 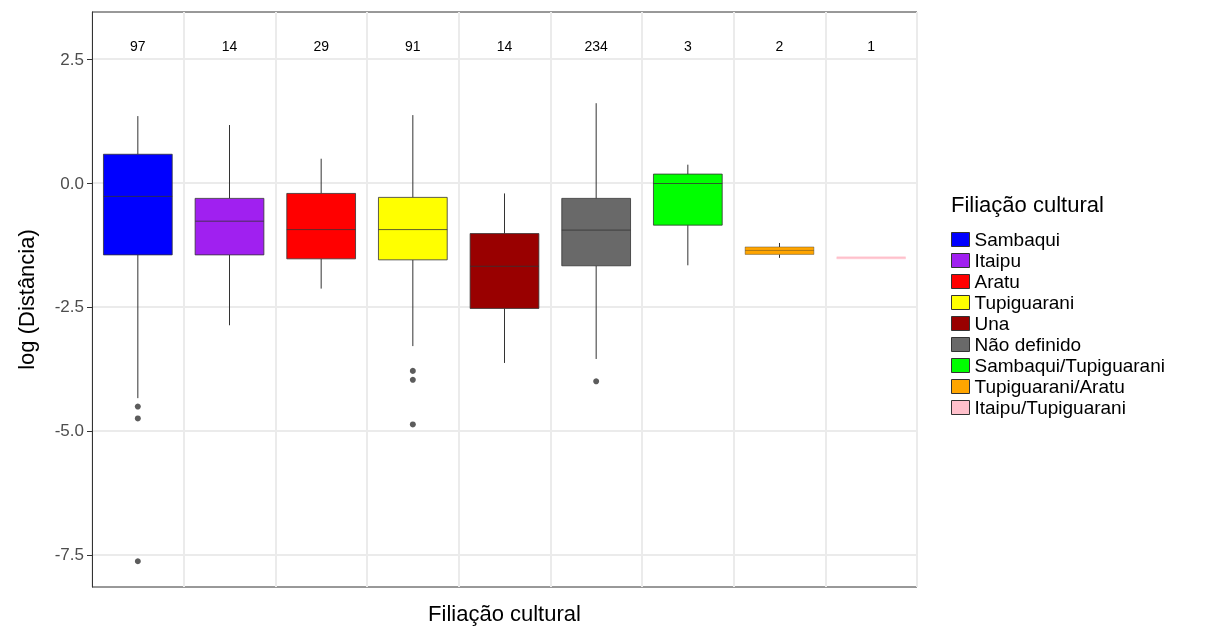 What do you see at coordinates (26, 299) in the screenshot?
I see `y-axis-title: log (Distância)` at bounding box center [26, 299].